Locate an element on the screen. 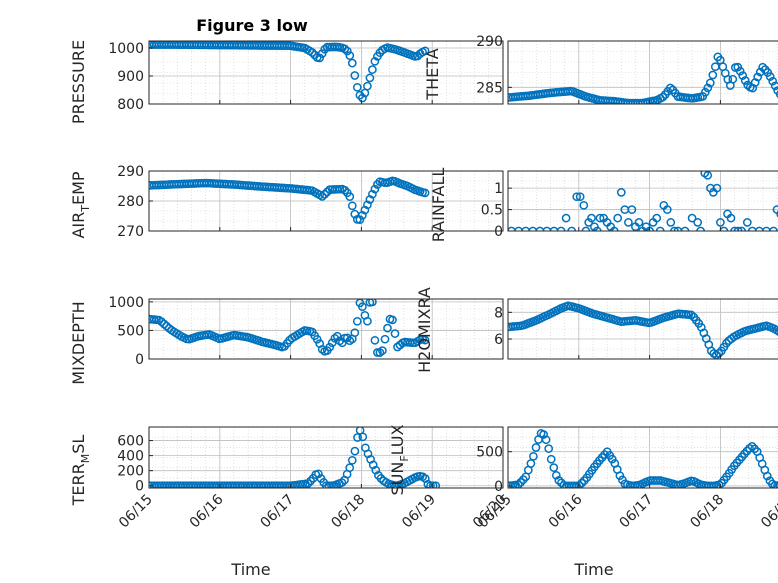 The width and height of the screenshot is (778, 583). xlabel-right: Time is located at coordinates (593, 569).